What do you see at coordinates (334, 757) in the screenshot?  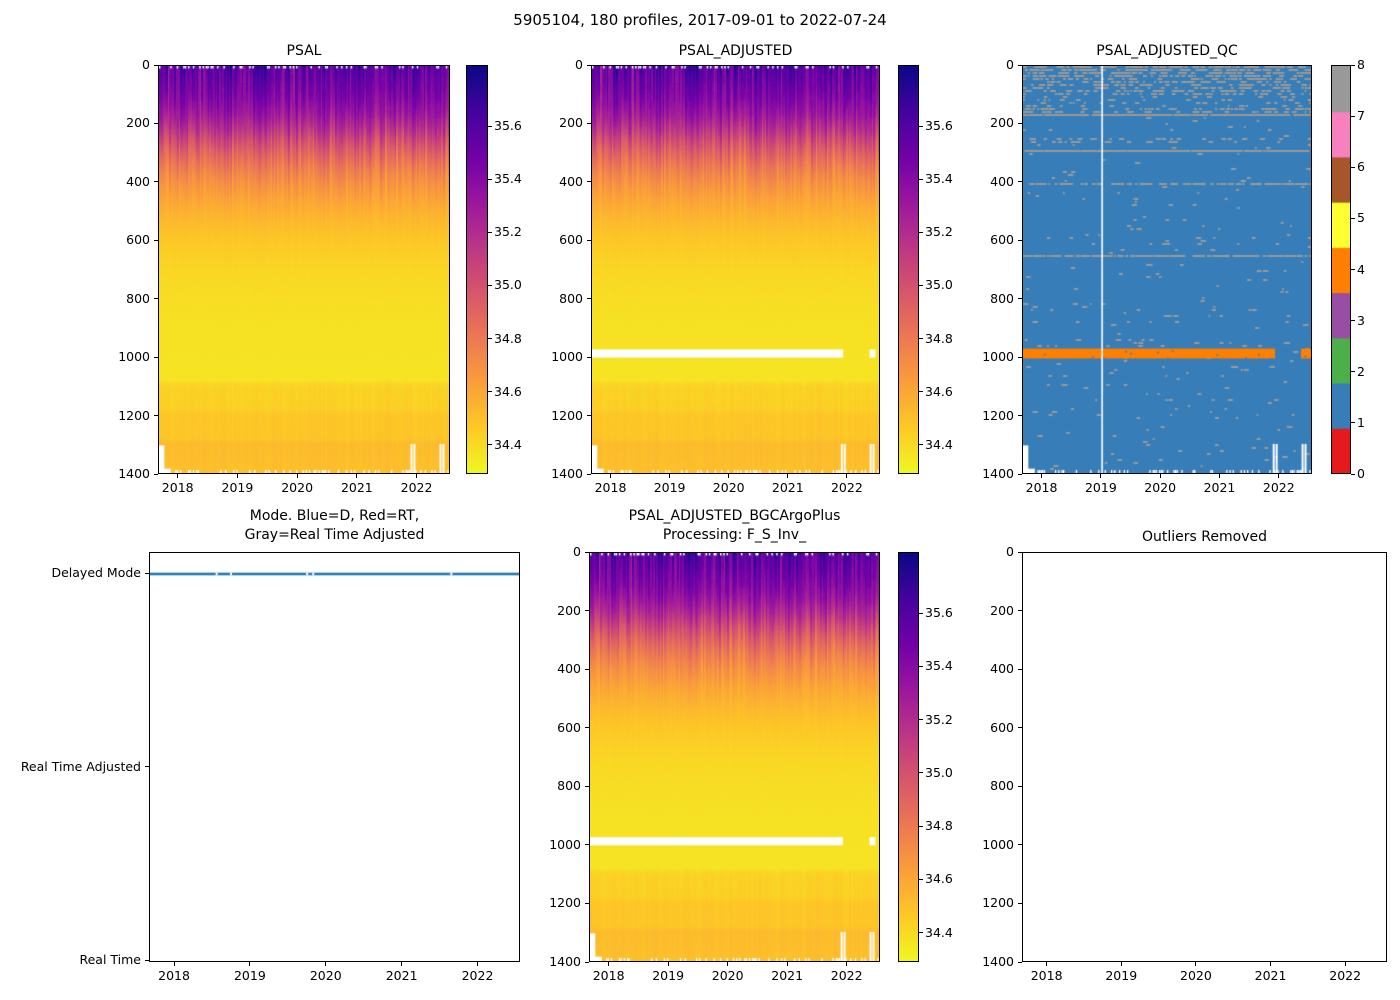 I see `mode-line-plot` at bounding box center [334, 757].